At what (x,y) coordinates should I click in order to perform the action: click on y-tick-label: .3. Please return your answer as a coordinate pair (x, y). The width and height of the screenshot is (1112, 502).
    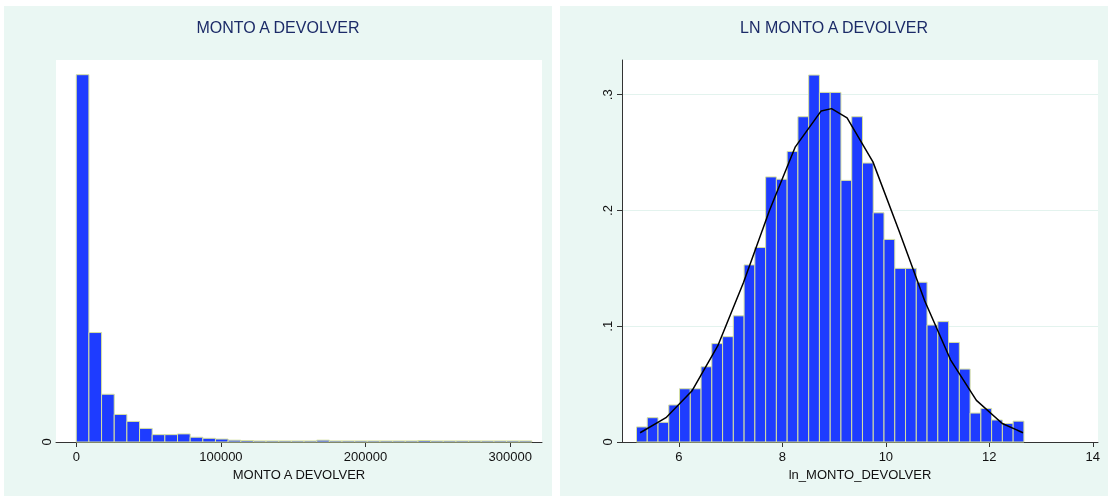
    Looking at the image, I should click on (607, 95).